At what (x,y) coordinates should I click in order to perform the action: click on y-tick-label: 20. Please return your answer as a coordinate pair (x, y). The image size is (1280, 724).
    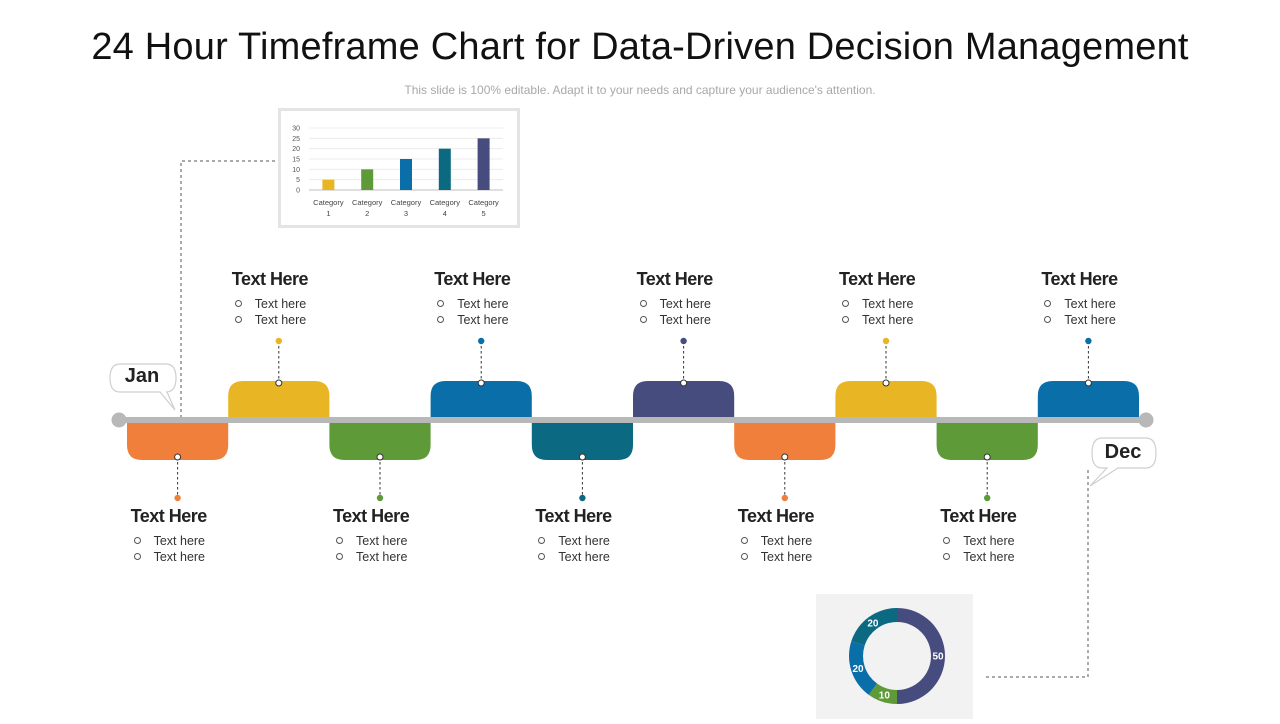
    Looking at the image, I should click on (296, 149).